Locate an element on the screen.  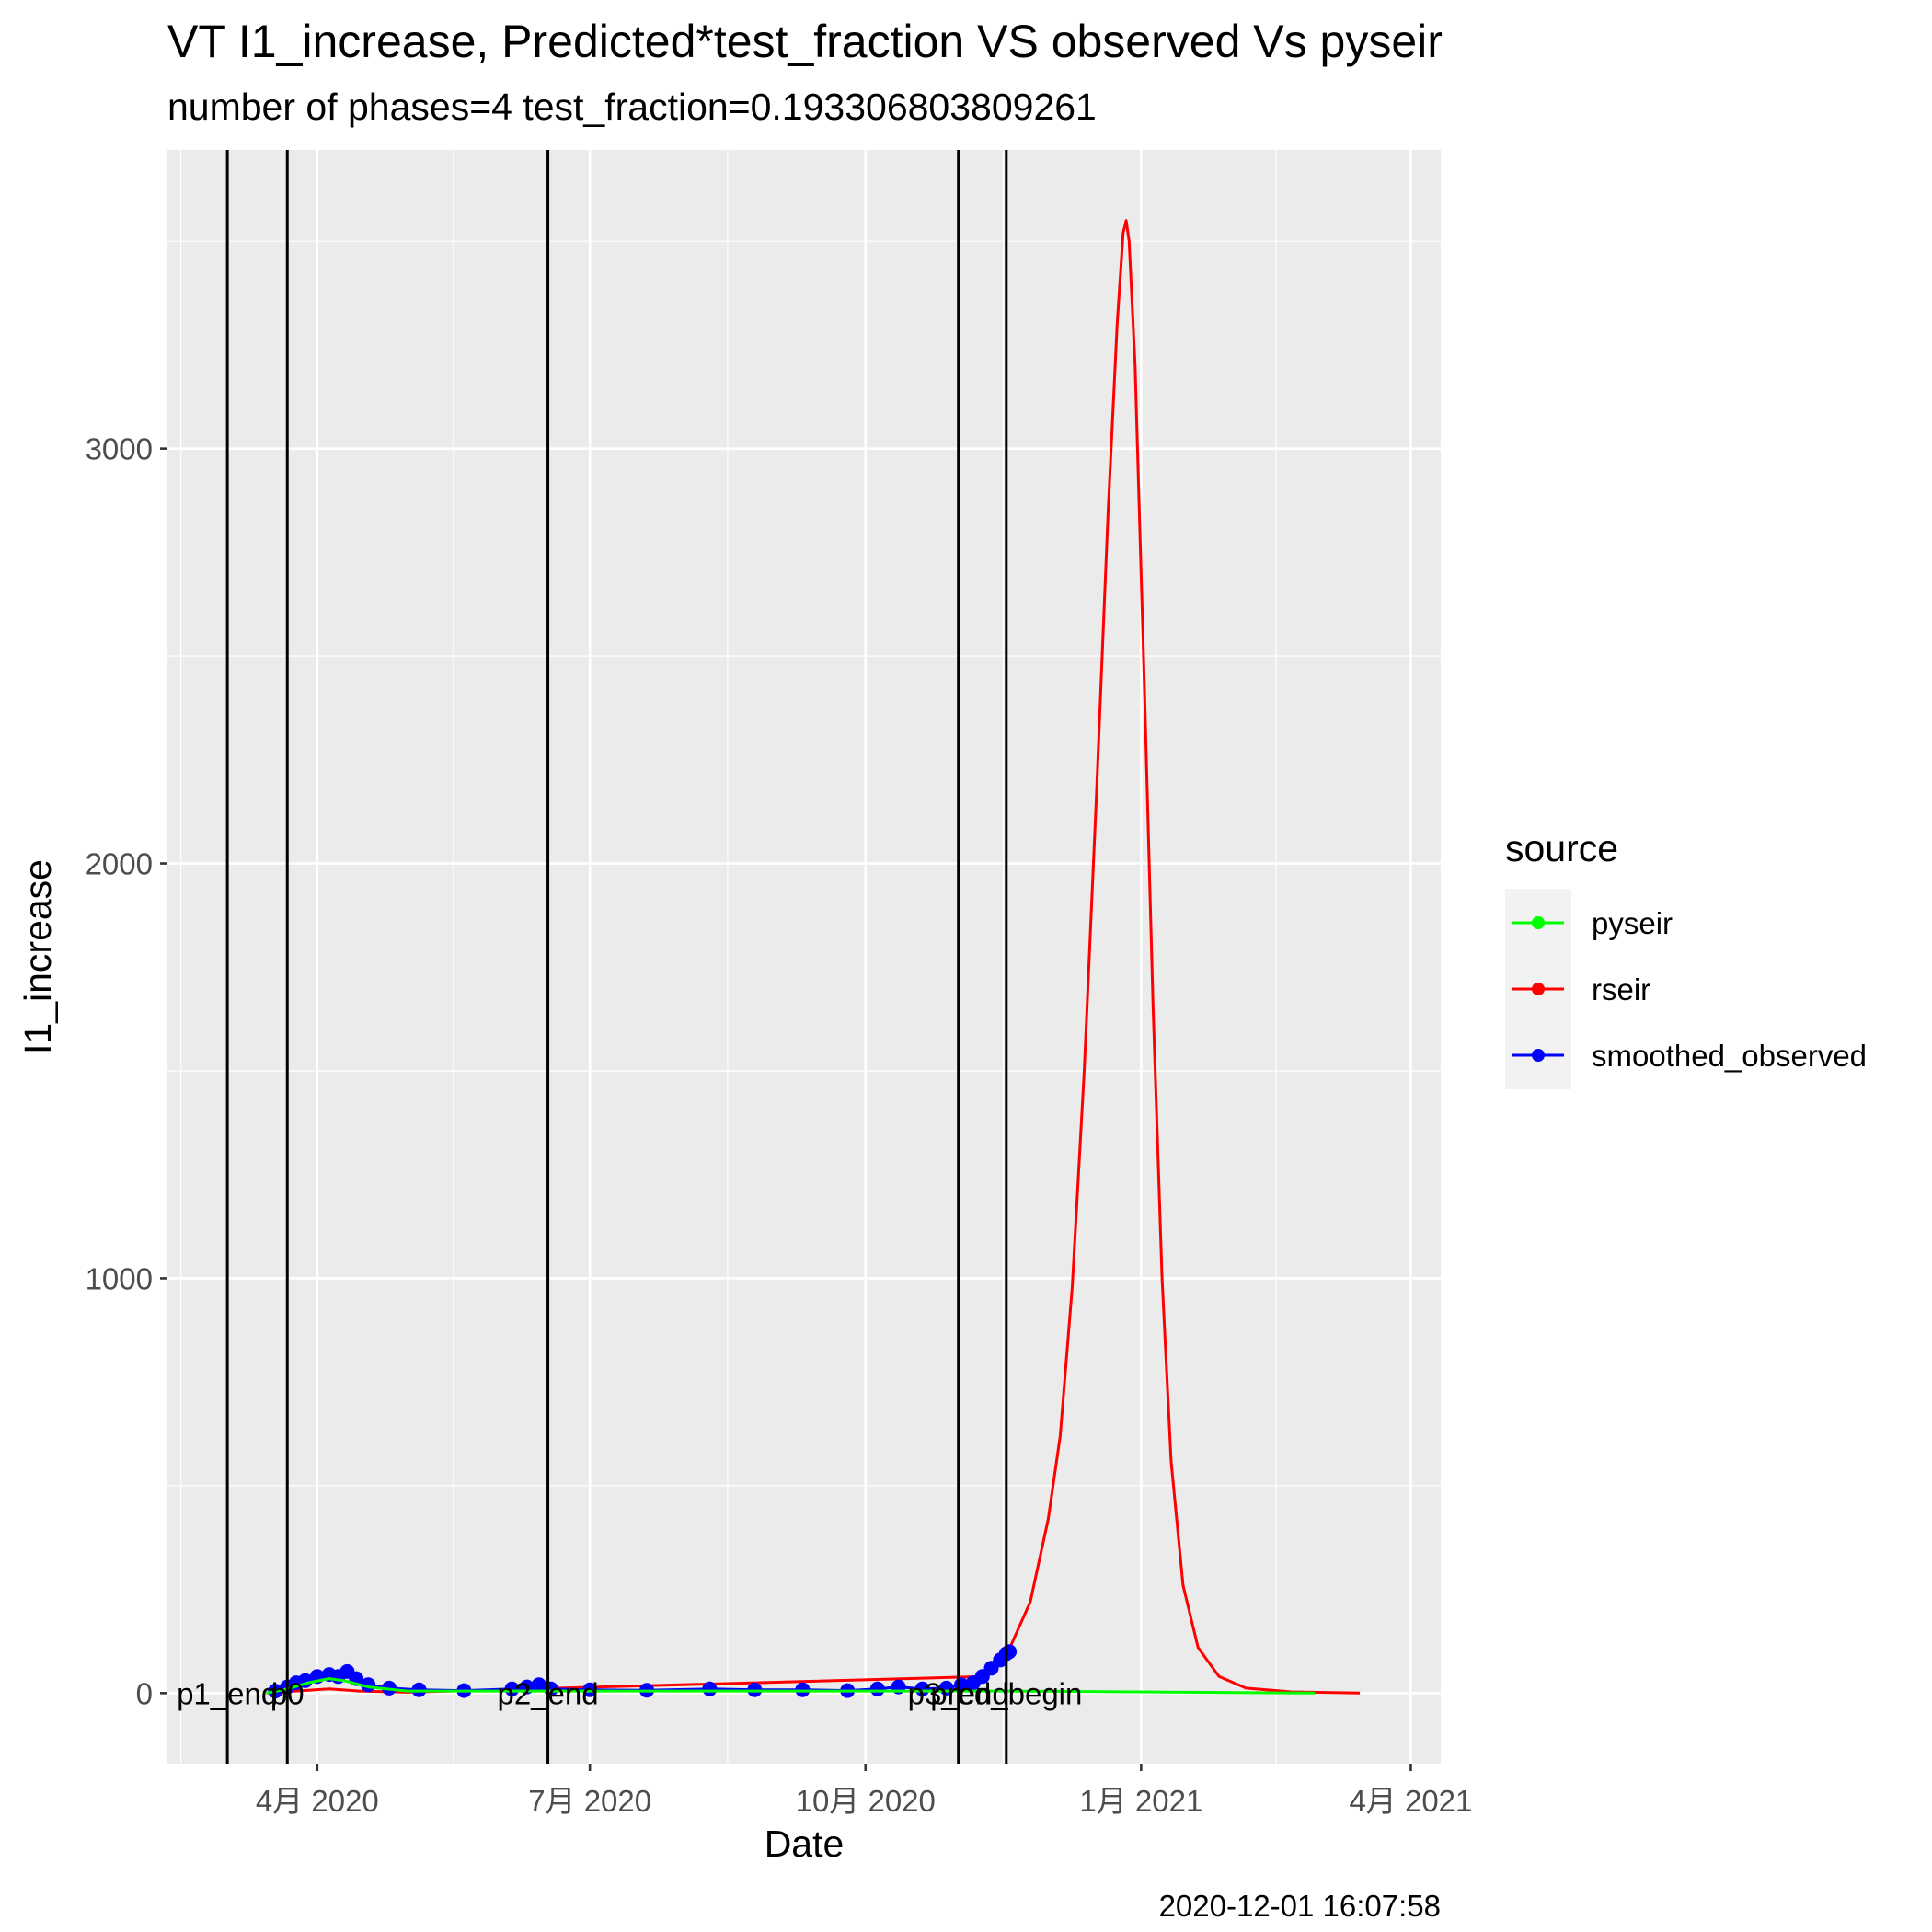
x-axis: 4月 2020 7月 2020 10月 2020 1月 2021 4月 2021 is located at coordinates (864, 1791).